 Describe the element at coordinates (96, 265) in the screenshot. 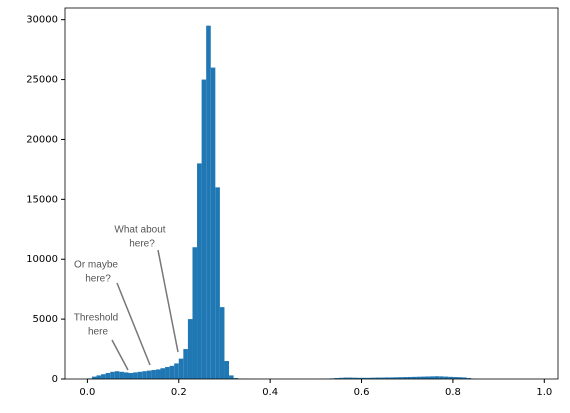

I see `annotation-text: Or maybe` at that location.